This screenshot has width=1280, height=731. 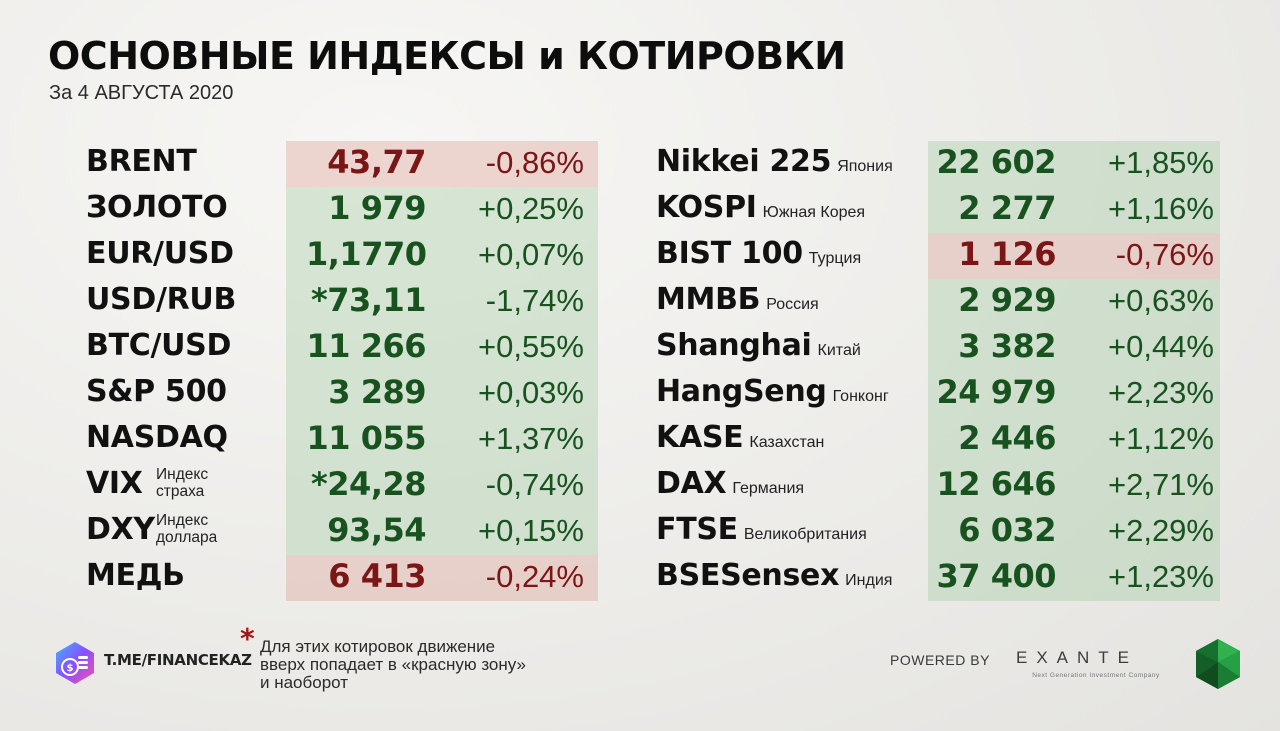 What do you see at coordinates (1160, 392) in the screenshot?
I see `index-change: +2,23%` at bounding box center [1160, 392].